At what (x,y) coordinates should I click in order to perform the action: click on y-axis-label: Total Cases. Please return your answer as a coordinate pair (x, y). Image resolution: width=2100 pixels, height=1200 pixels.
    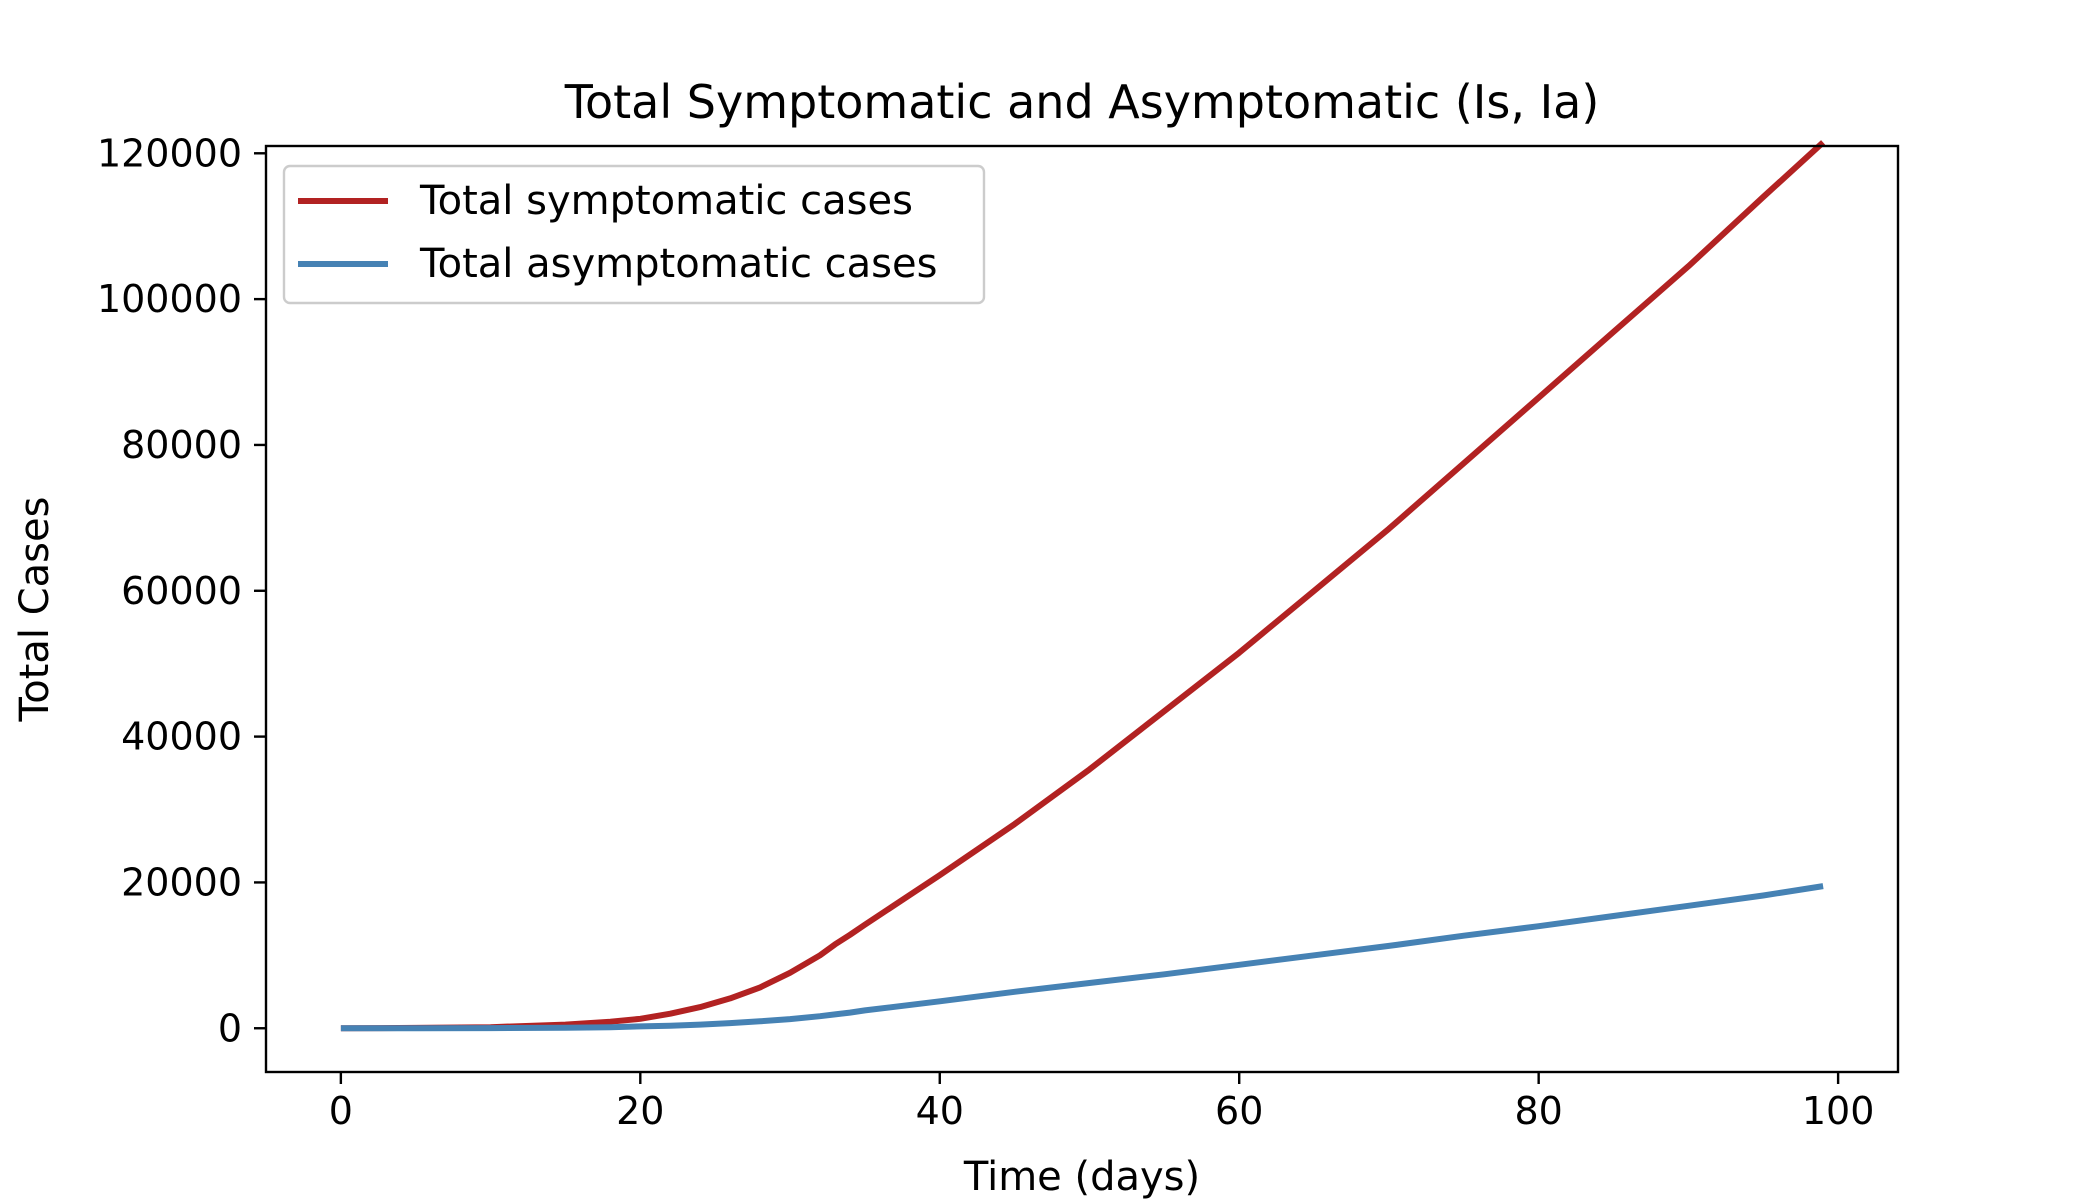
    Looking at the image, I should click on (35, 610).